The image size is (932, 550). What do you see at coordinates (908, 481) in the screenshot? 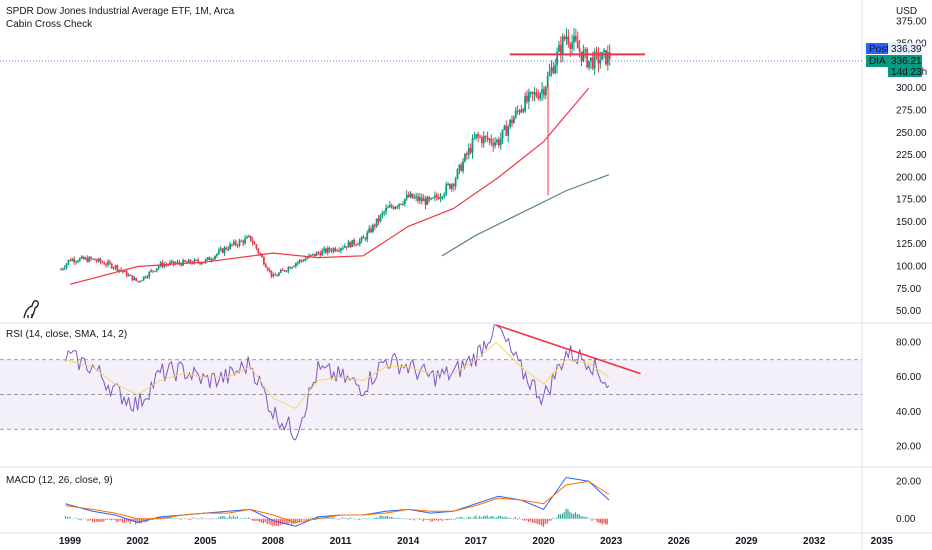
I see `macd-tick-label: 20.00` at bounding box center [908, 481].